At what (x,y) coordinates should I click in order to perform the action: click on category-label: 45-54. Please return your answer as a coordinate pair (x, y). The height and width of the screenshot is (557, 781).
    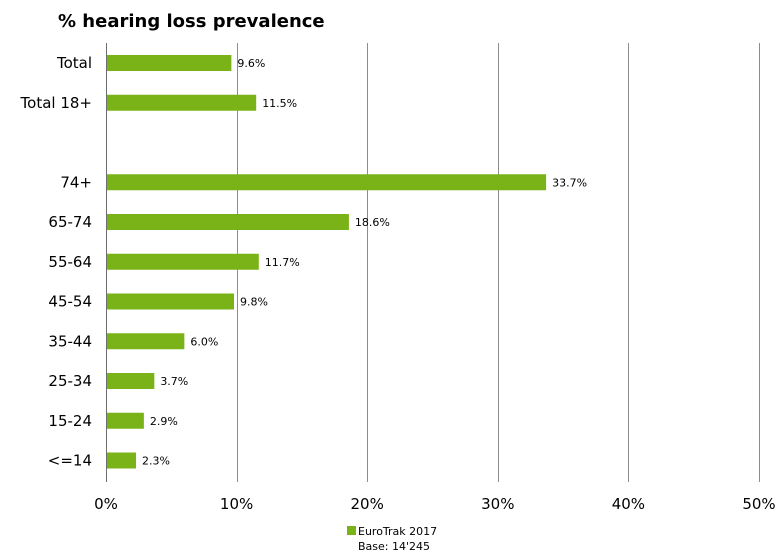
    Looking at the image, I should click on (70, 302).